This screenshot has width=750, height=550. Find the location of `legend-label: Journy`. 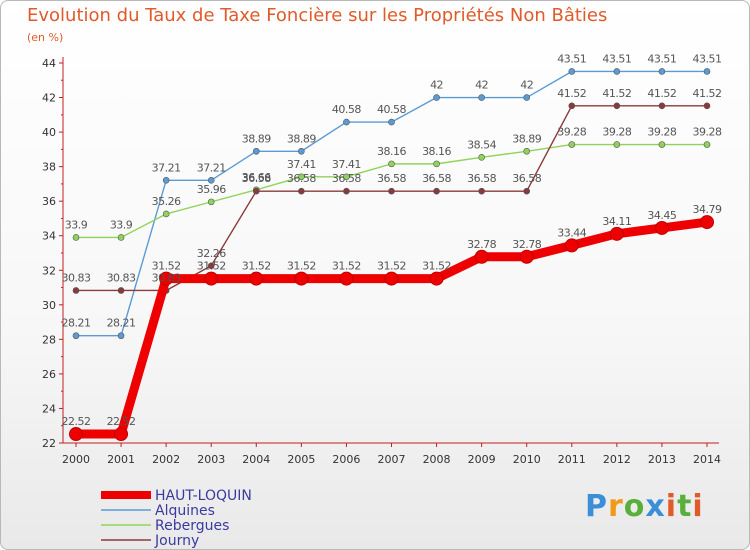

legend-label: Journy is located at coordinates (176, 541).